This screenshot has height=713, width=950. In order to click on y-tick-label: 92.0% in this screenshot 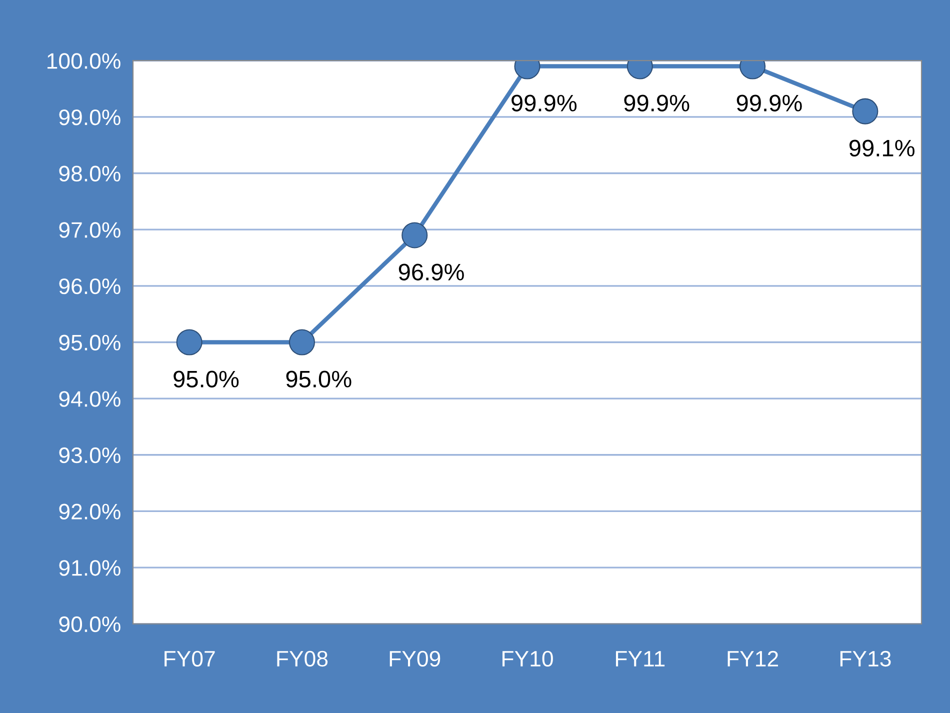, I will do `click(89, 512)`.